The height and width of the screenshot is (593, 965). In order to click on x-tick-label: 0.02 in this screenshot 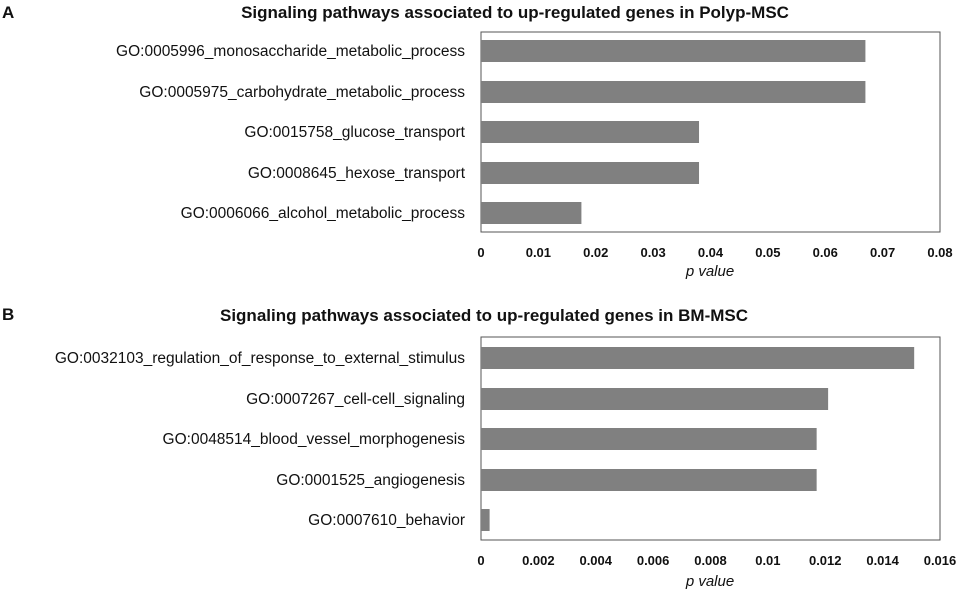, I will do `click(595, 252)`.